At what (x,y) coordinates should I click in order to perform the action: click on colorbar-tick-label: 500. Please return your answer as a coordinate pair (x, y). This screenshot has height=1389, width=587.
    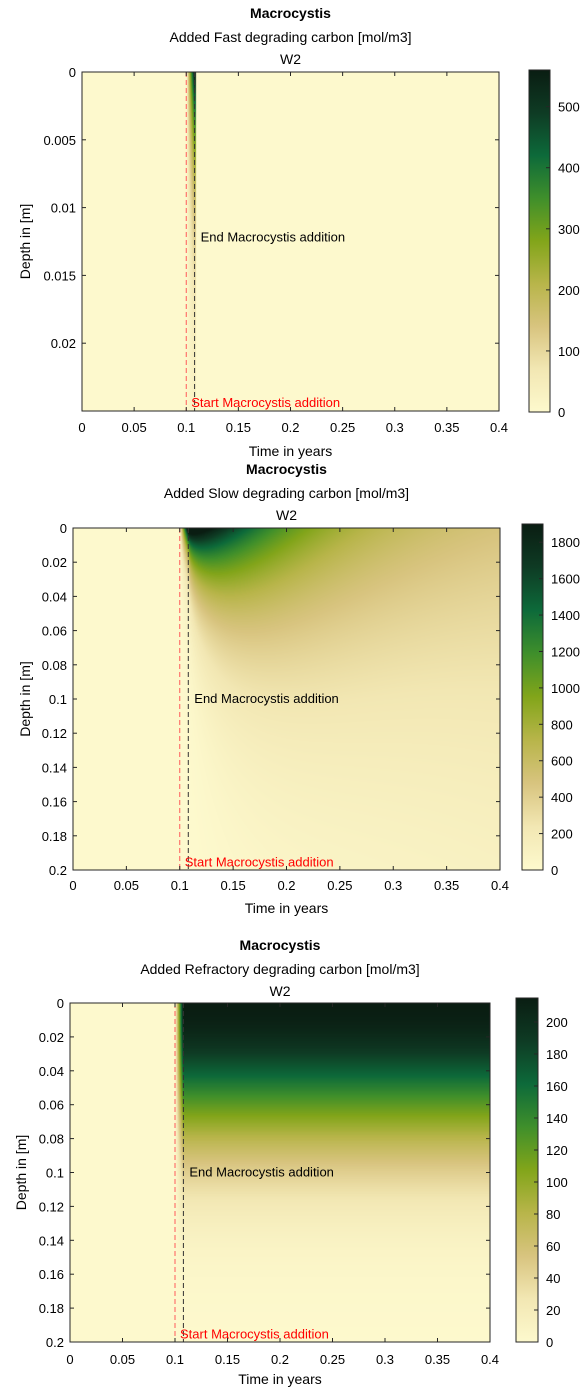
    Looking at the image, I should click on (569, 107).